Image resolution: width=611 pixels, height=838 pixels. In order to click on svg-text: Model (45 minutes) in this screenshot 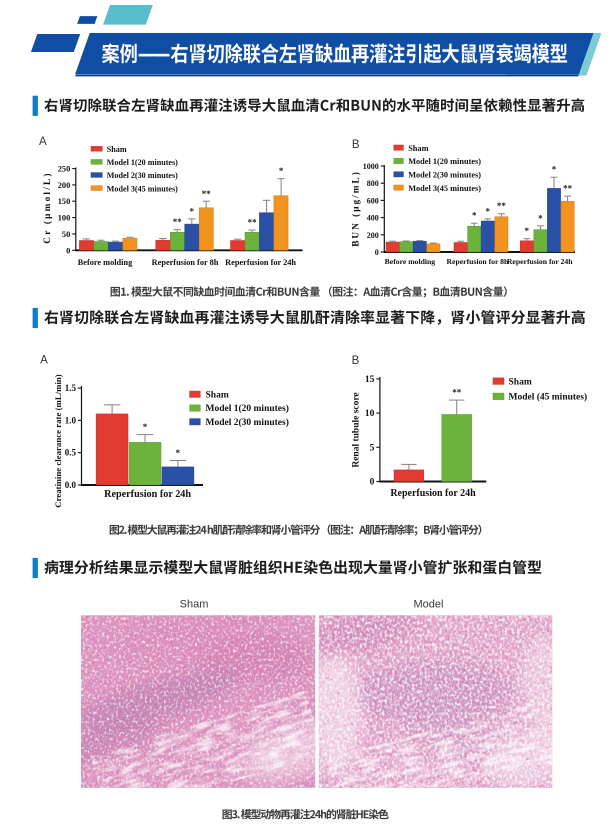, I will do `click(548, 397)`.